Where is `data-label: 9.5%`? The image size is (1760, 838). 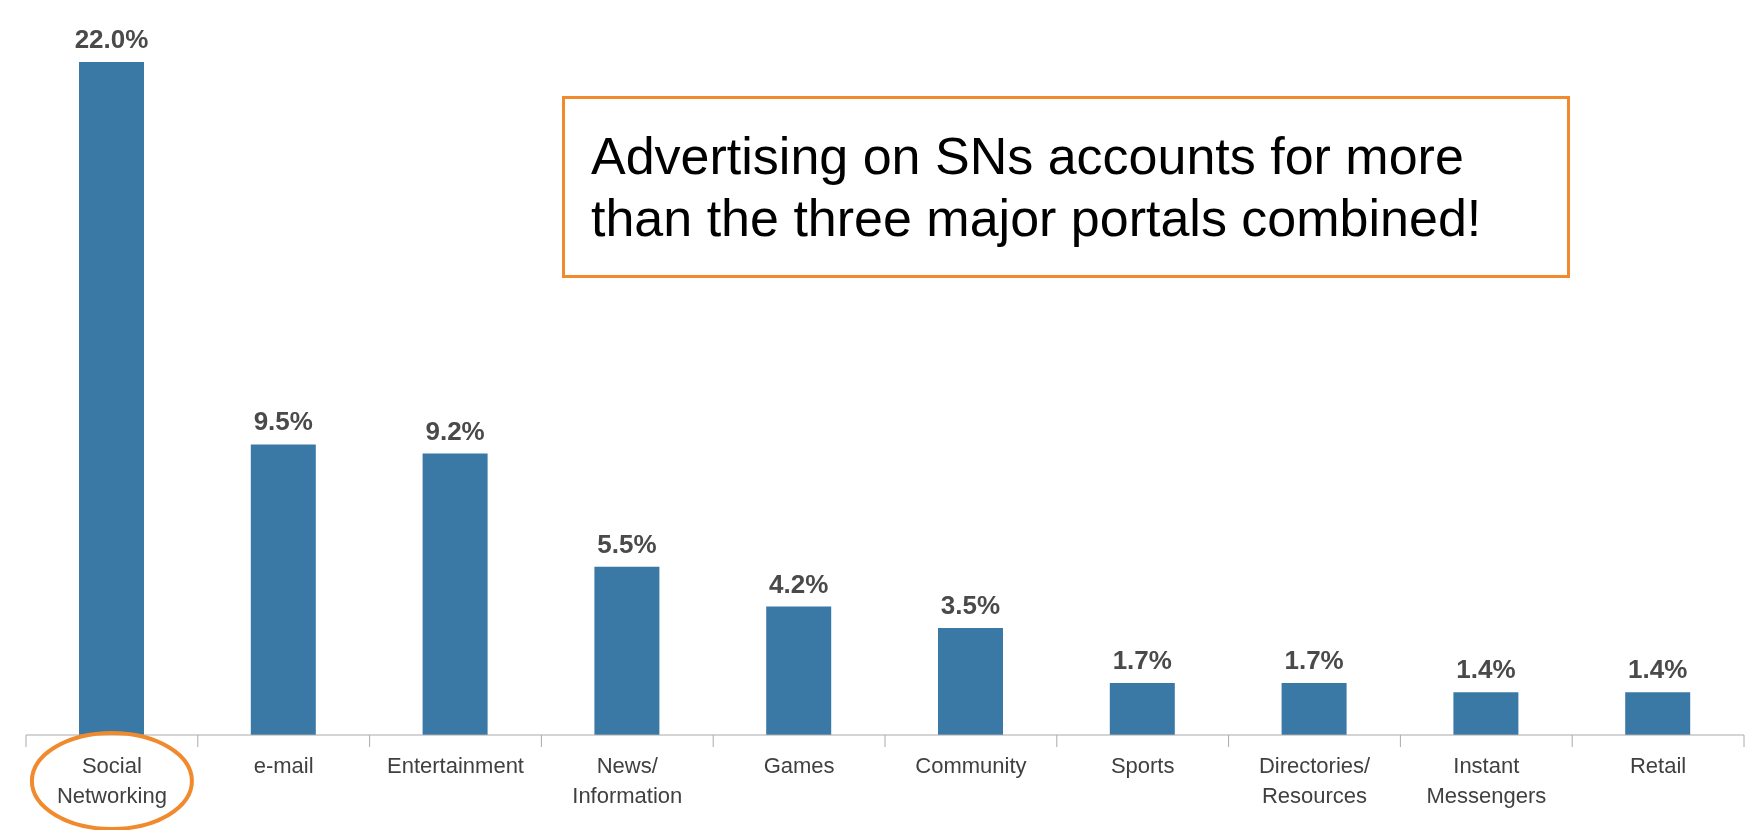 data-label: 9.5% is located at coordinates (283, 421).